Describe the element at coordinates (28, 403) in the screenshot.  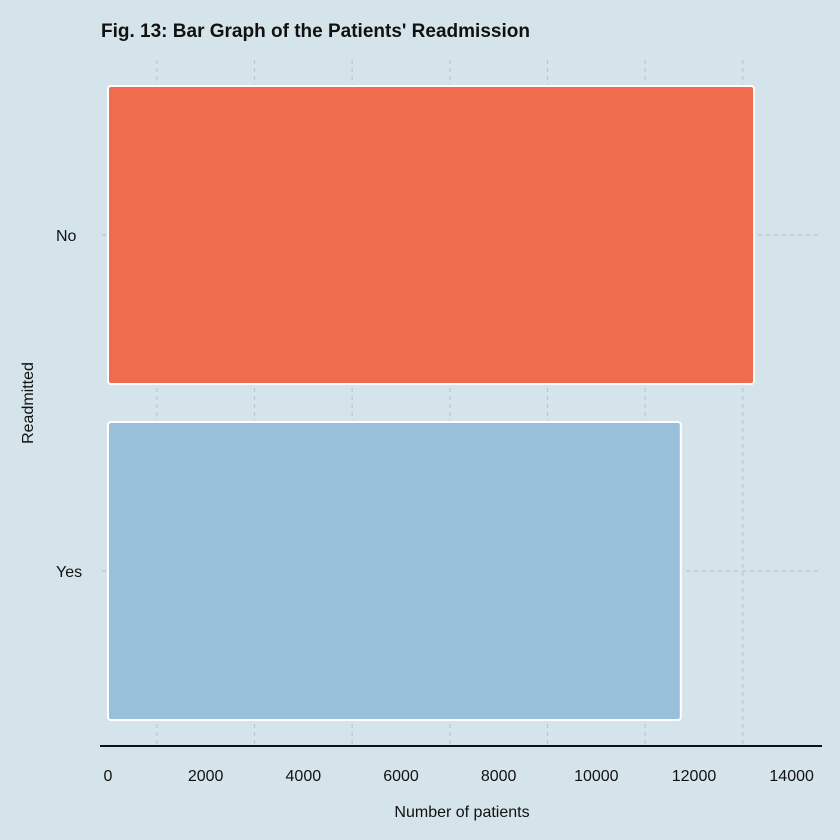
I see `y-axis-label: Readmitted` at that location.